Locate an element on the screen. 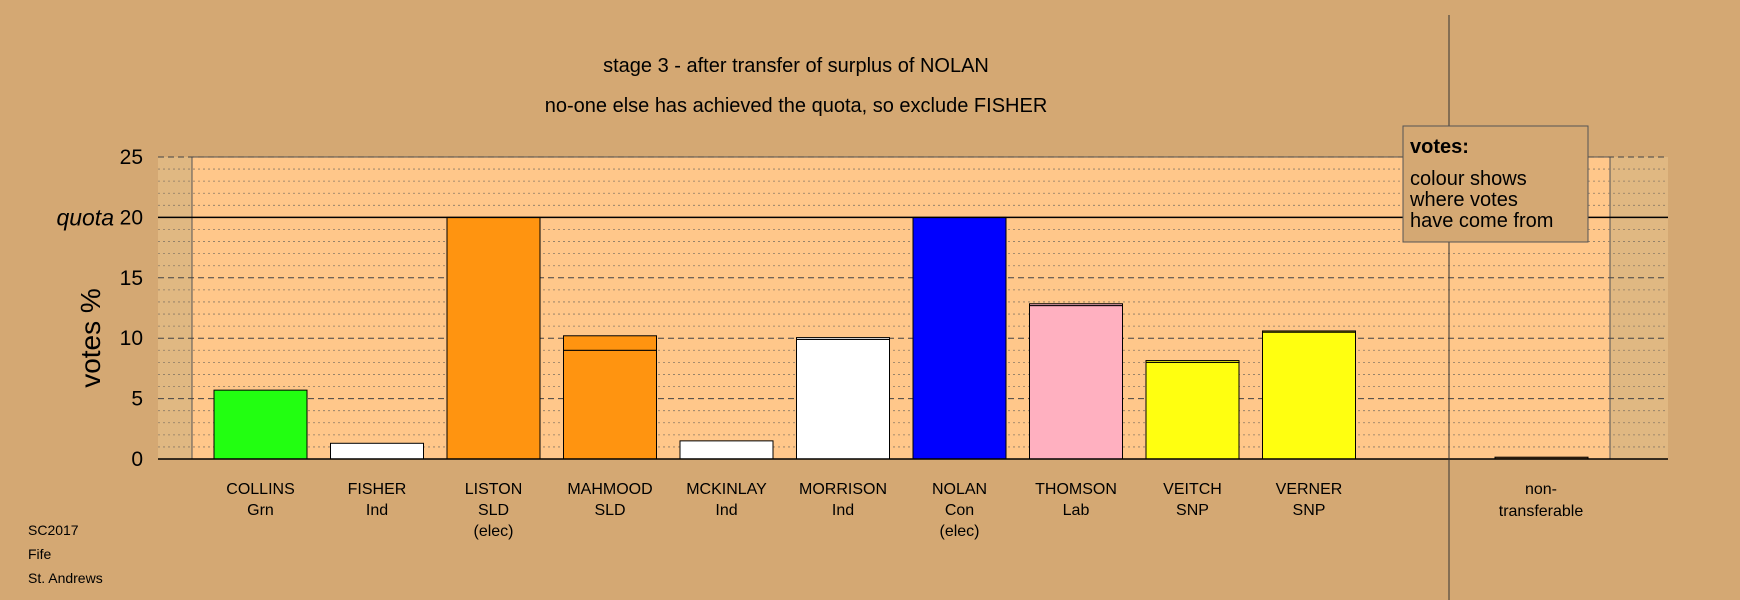 This screenshot has width=1740, height=600. y-tick-label: 10 is located at coordinates (131, 338).